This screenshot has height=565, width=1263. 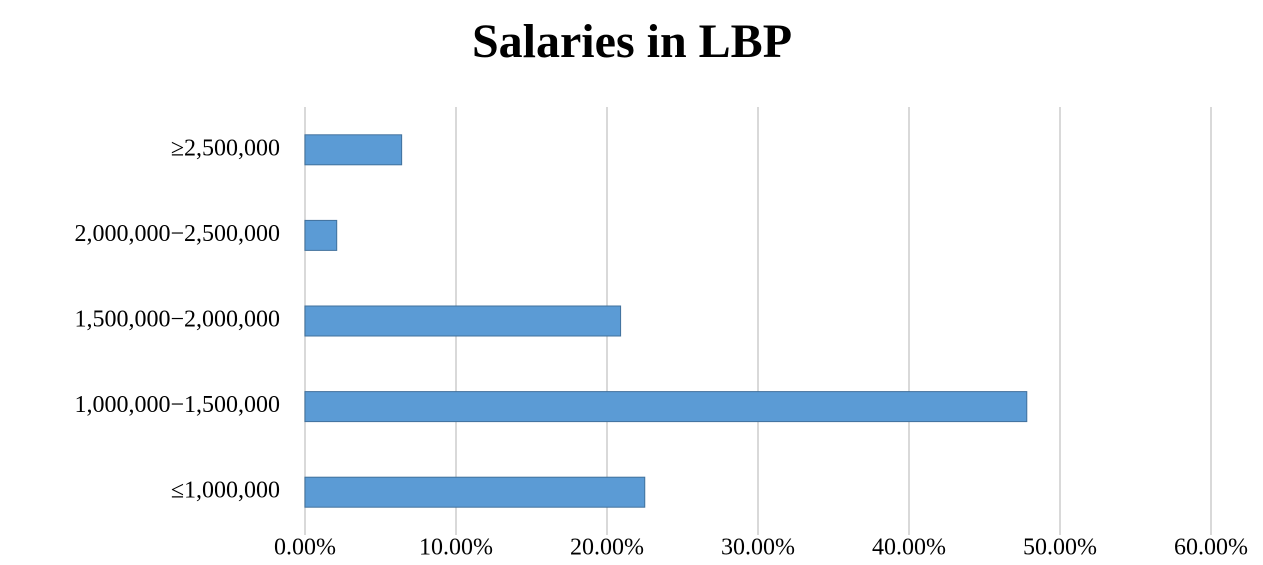 I want to click on x-tick-label: 50.00%, so click(x=1060, y=548).